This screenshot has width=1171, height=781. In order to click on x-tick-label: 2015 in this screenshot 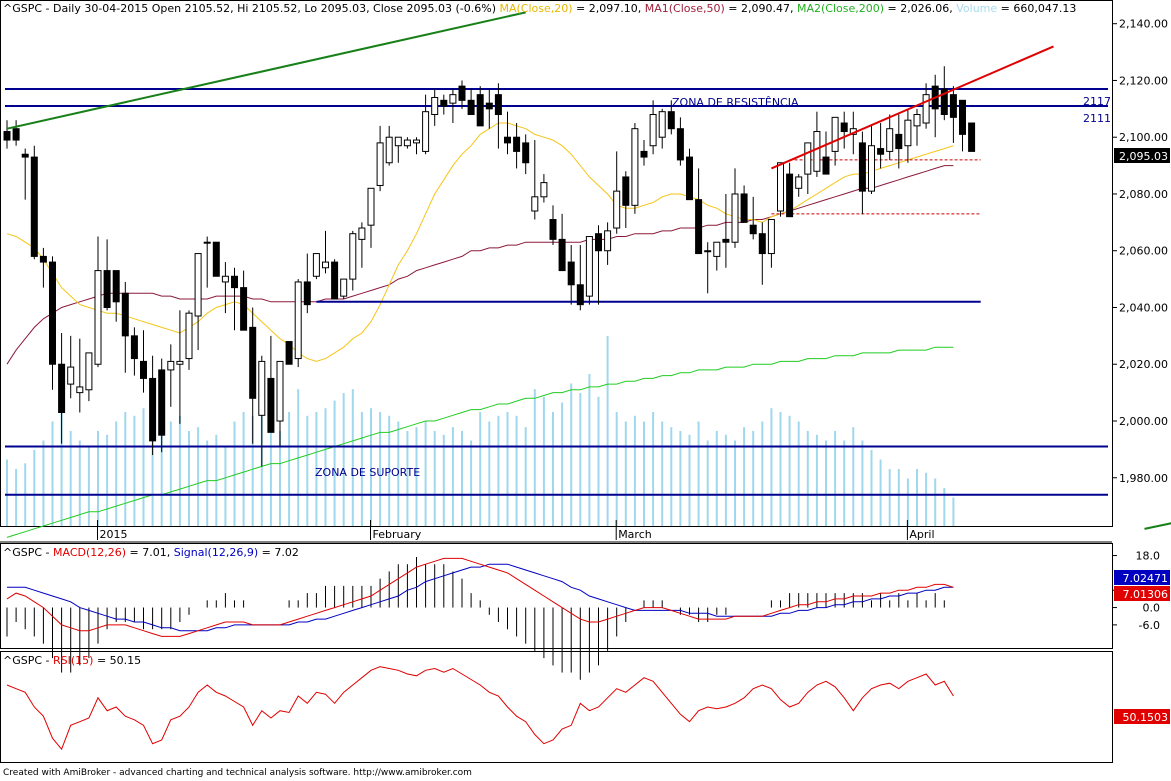, I will do `click(114, 534)`.